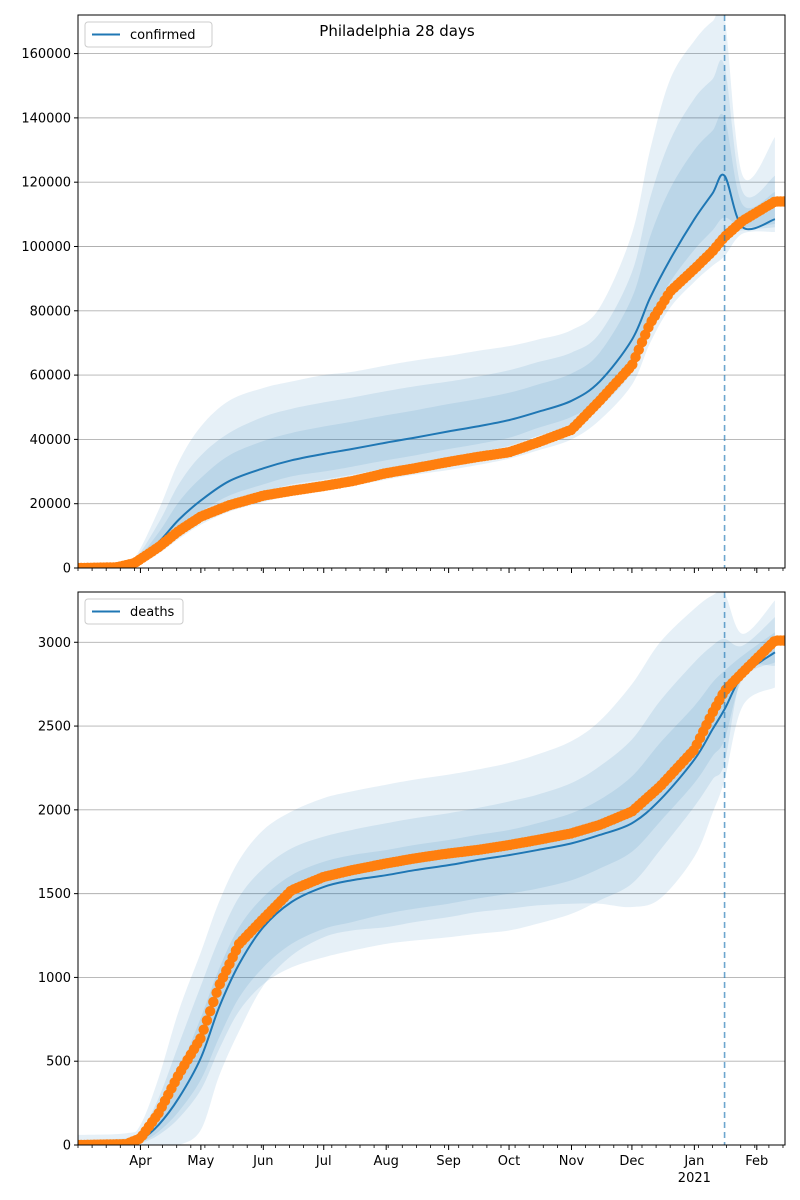  What do you see at coordinates (54, 643) in the screenshot?
I see `y-tick-label: 3000` at bounding box center [54, 643].